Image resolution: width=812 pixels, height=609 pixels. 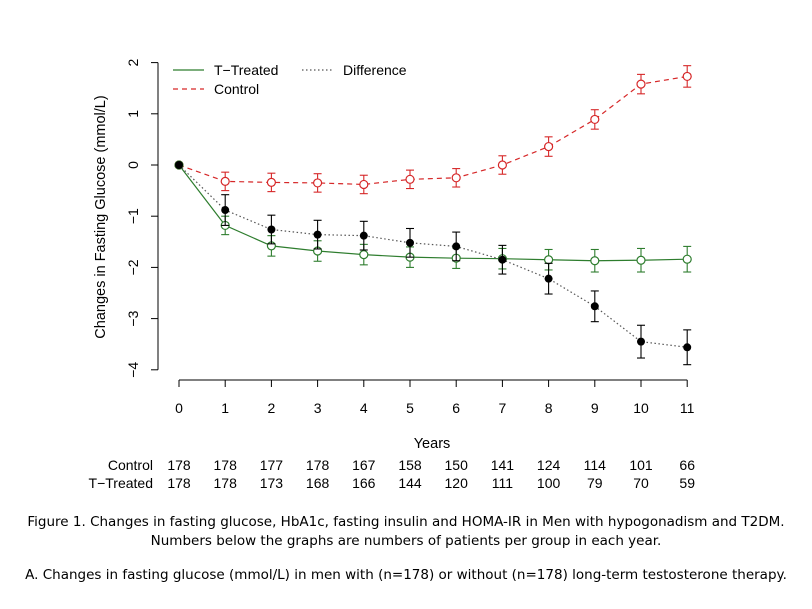 What do you see at coordinates (549, 483) in the screenshot?
I see `patients-count: 100` at bounding box center [549, 483].